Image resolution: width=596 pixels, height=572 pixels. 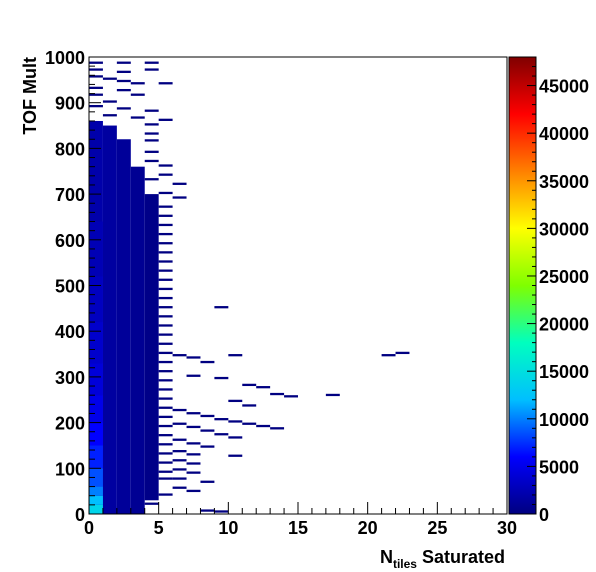 I want to click on y-tick-label: 300, so click(x=70, y=378).